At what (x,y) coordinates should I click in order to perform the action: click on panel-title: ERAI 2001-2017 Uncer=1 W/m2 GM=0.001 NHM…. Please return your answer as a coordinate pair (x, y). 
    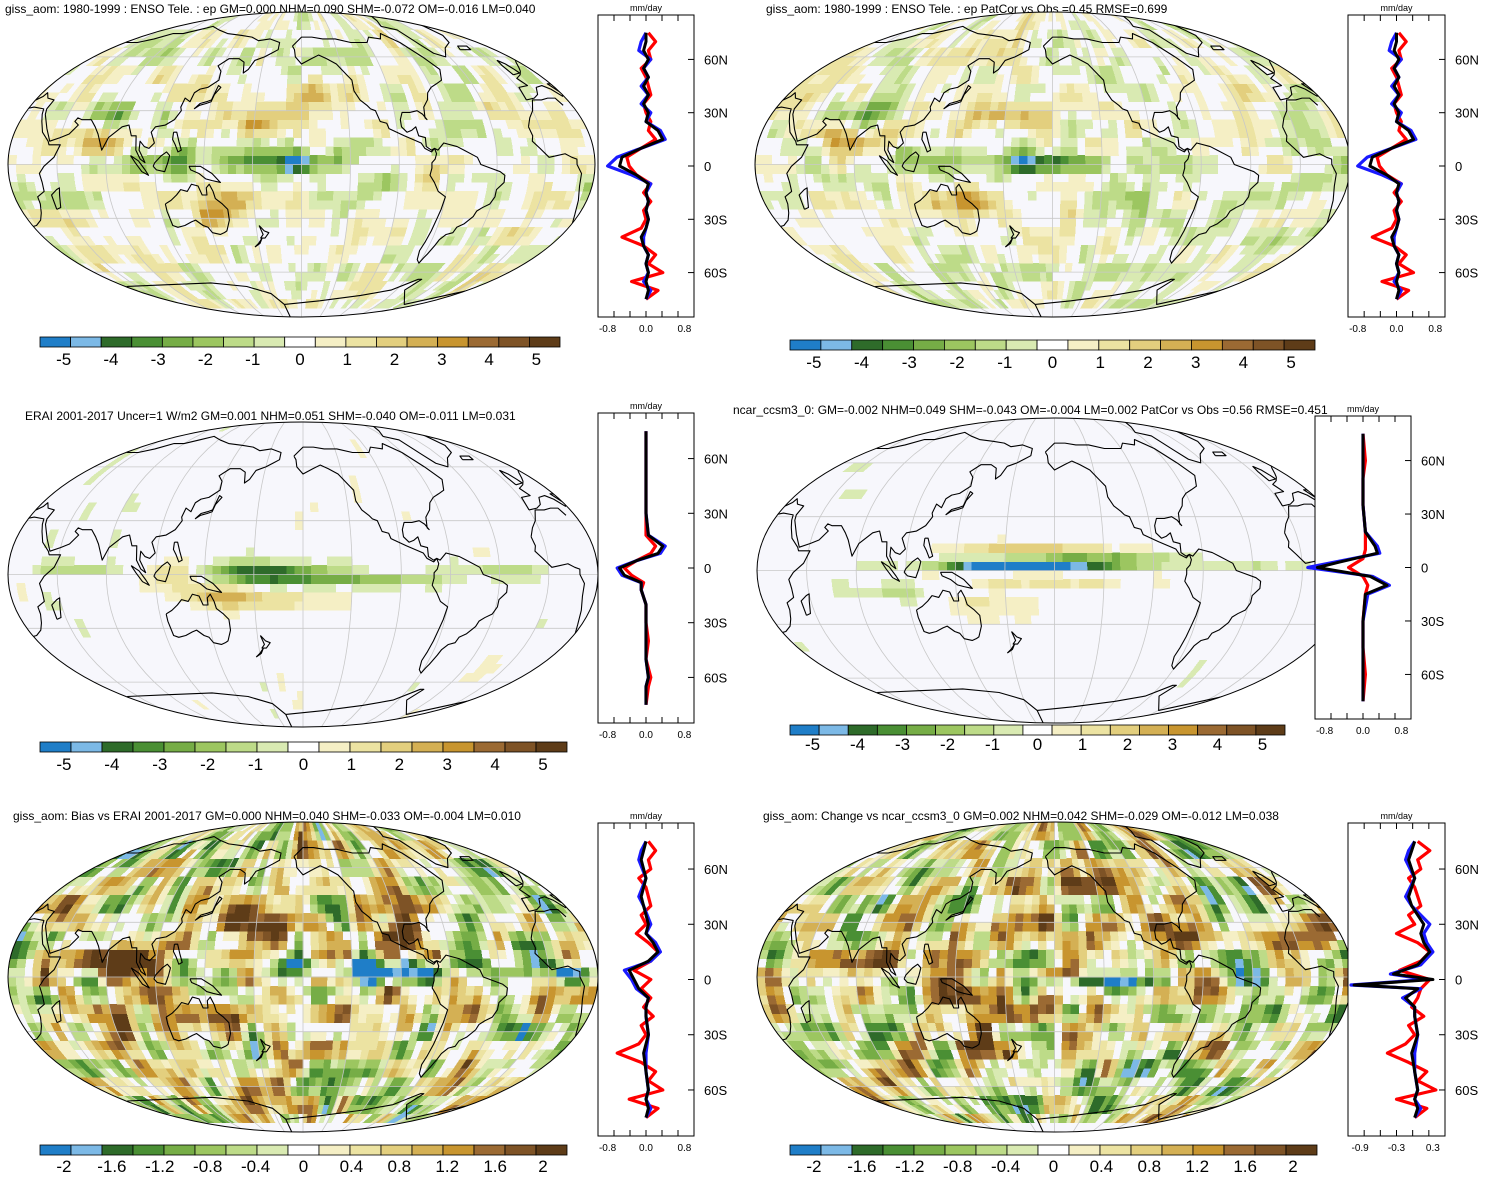
    Looking at the image, I should click on (270, 416).